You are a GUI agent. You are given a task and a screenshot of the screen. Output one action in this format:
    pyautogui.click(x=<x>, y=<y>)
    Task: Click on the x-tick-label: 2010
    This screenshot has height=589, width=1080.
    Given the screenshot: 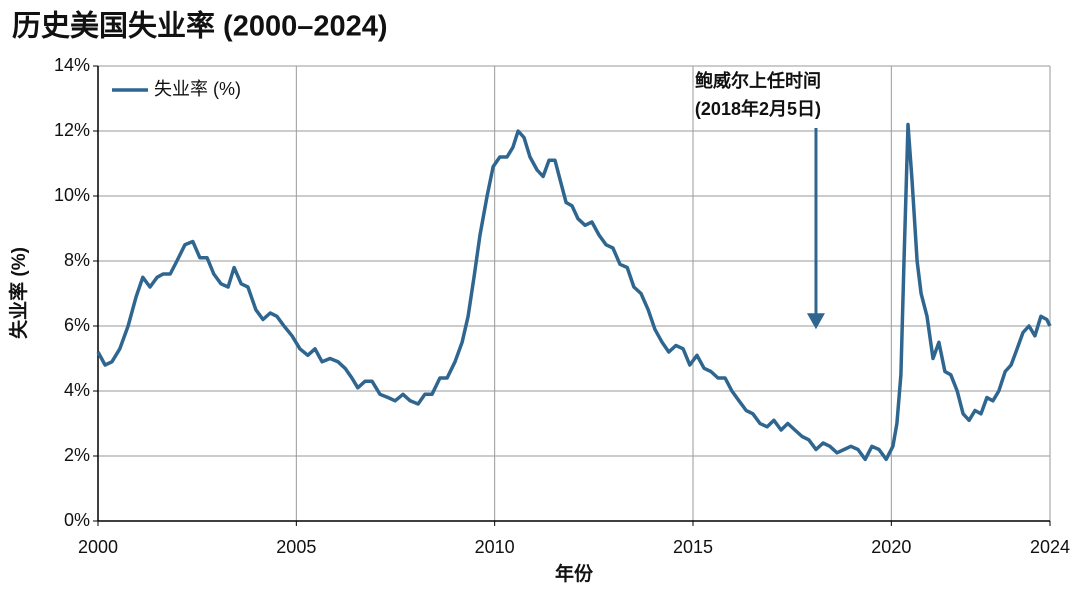 What is the action you would take?
    pyautogui.click(x=495, y=547)
    